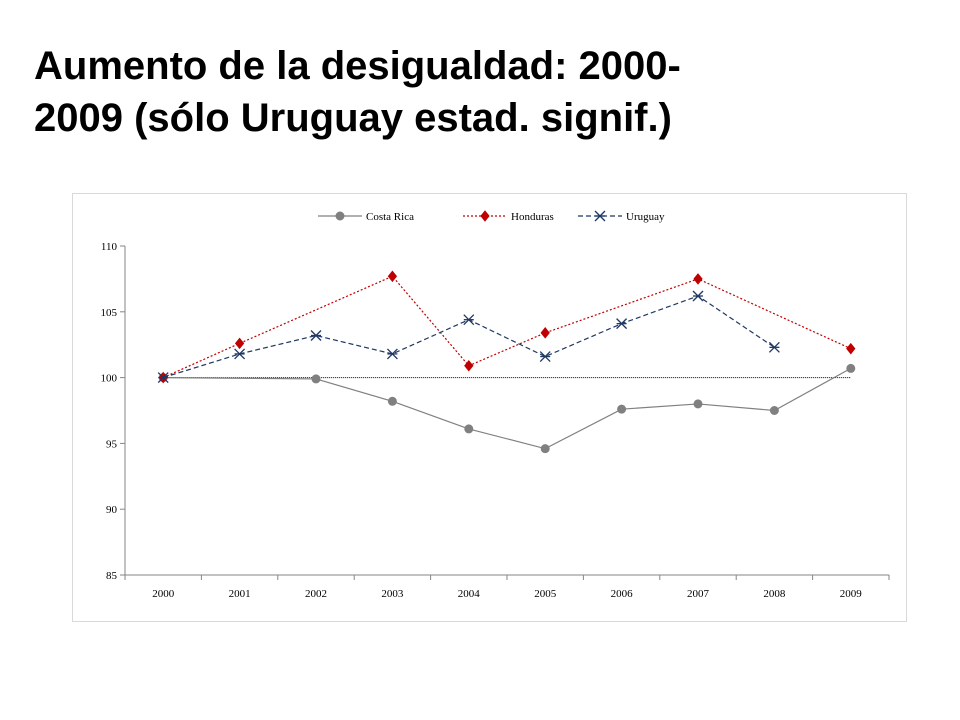 This screenshot has width=960, height=720. What do you see at coordinates (600, 216) in the screenshot?
I see `legend-marker-uruguay` at bounding box center [600, 216].